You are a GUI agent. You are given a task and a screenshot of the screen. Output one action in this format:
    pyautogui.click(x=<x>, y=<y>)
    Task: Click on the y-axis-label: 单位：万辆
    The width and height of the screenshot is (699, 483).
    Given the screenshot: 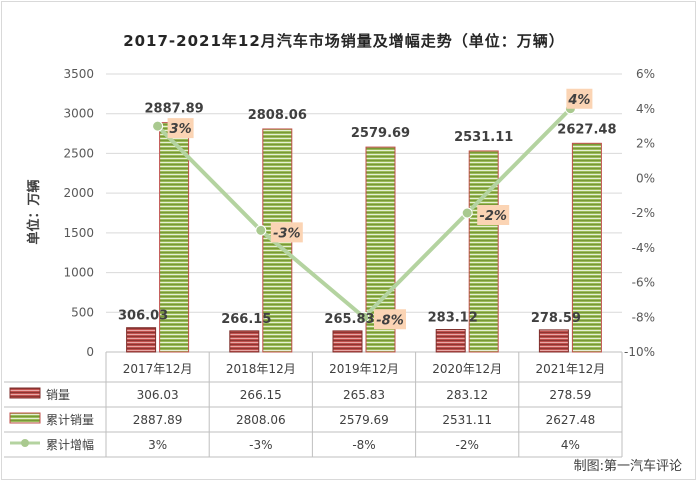 What is the action you would take?
    pyautogui.click(x=34, y=211)
    